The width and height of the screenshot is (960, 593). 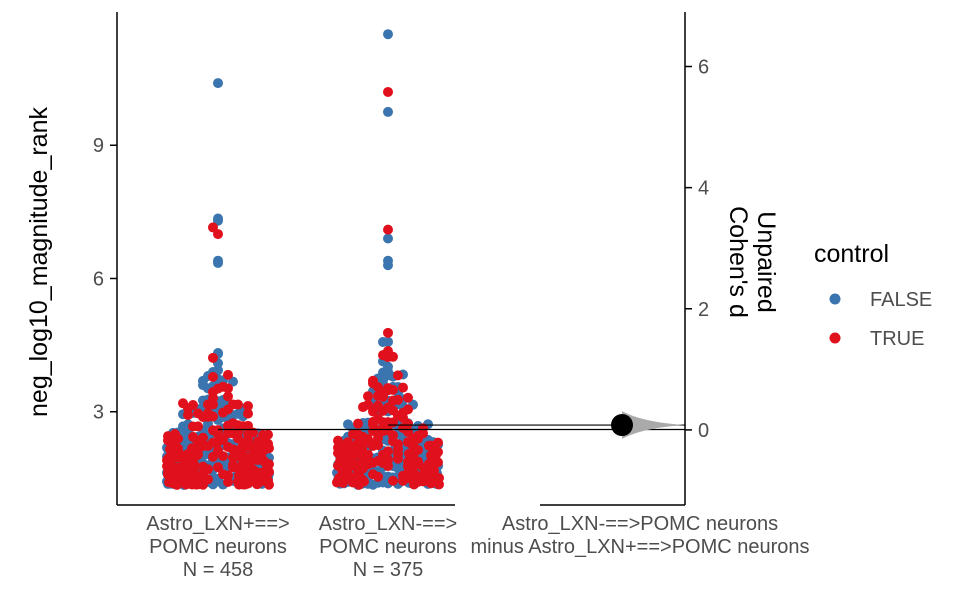 I want to click on y2-tick-label: 4, so click(x=703, y=189).